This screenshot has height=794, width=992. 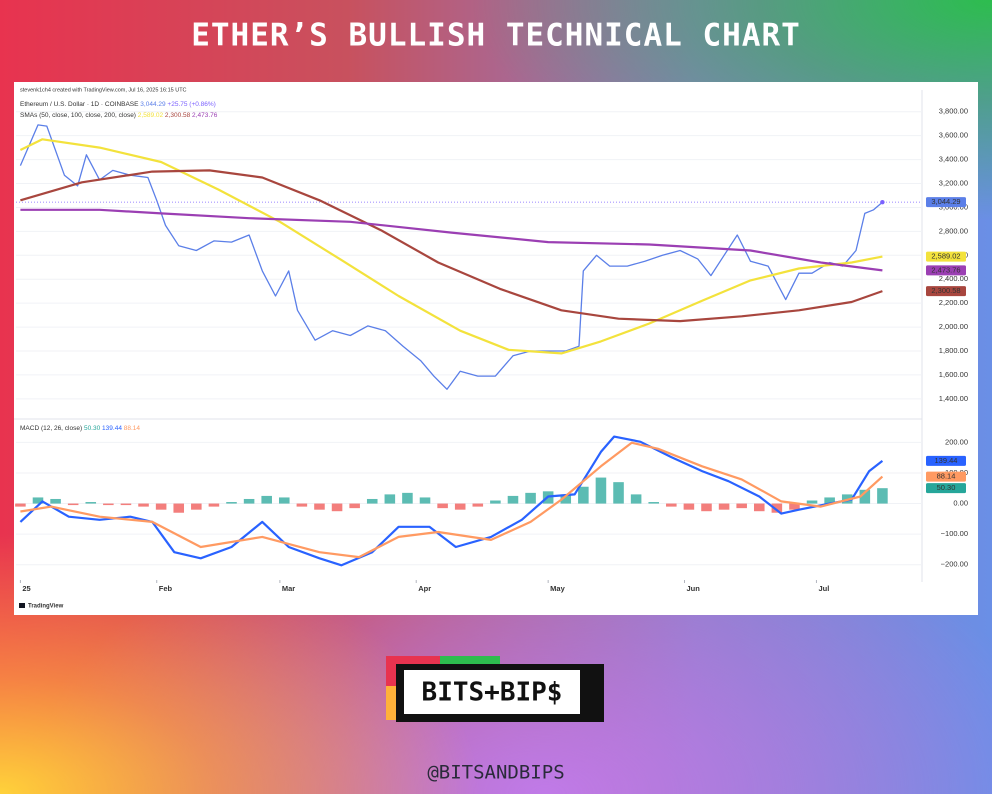 I want to click on brand-icon, so click(x=22, y=605).